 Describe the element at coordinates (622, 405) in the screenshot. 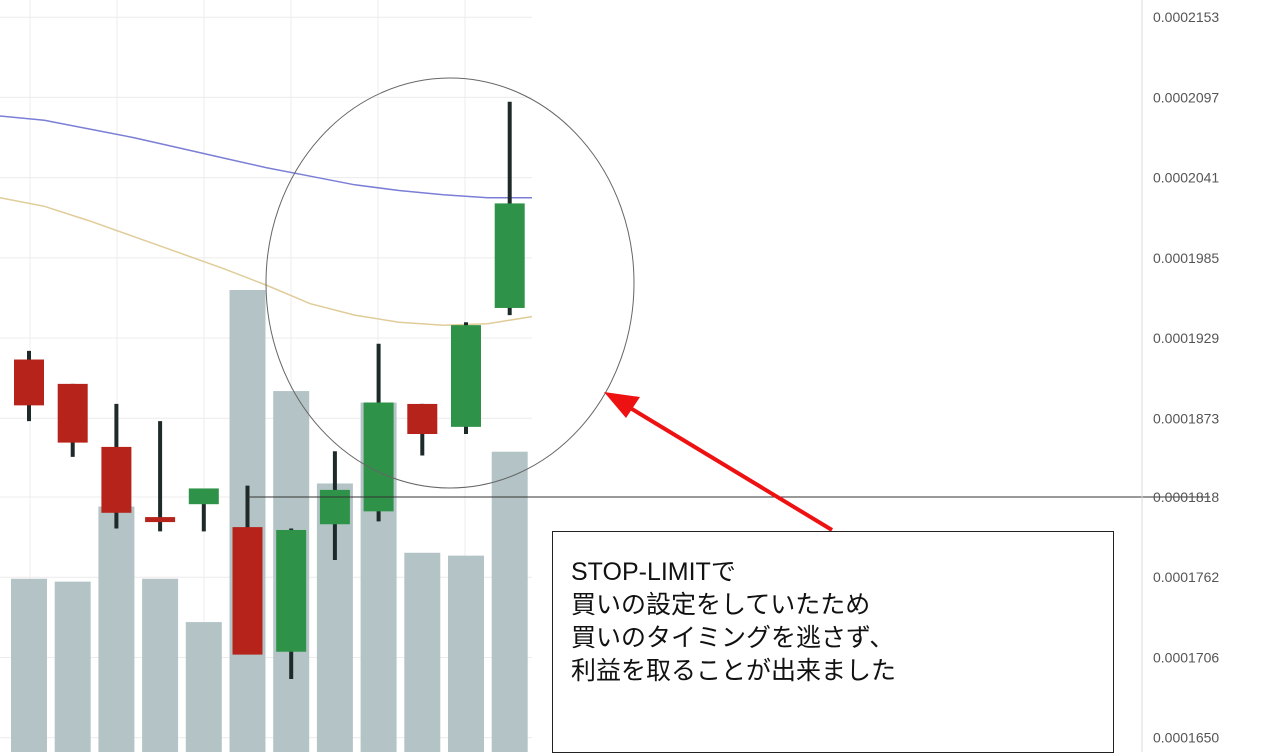

I see `annotation-arrow-head` at that location.